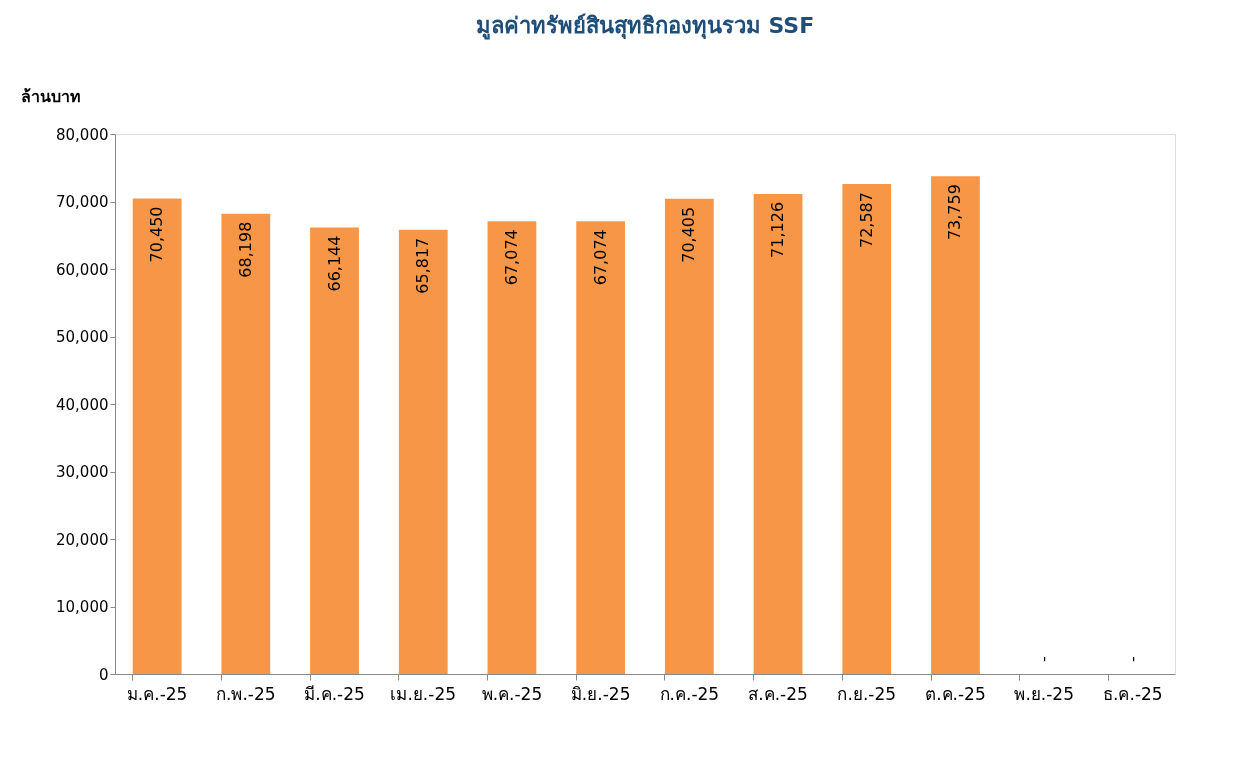 The height and width of the screenshot is (758, 1240). I want to click on data-label: 65,817, so click(423, 265).